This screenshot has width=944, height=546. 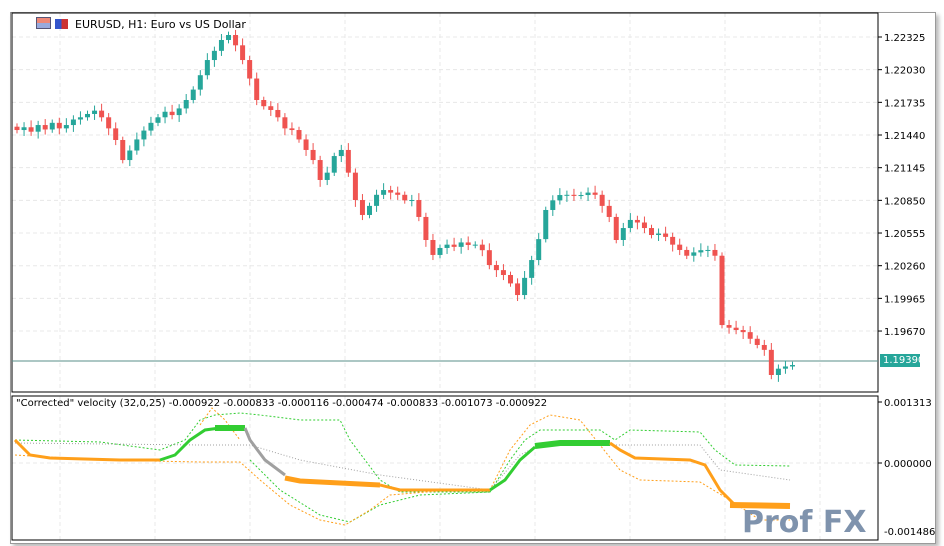 I want to click on velocity-line-orange-thick, so click(x=332, y=481).